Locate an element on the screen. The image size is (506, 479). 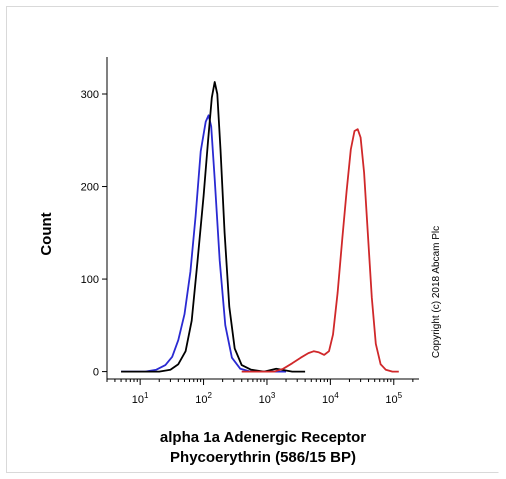
x-tick-label: 10¹ is located at coordinates (140, 398).